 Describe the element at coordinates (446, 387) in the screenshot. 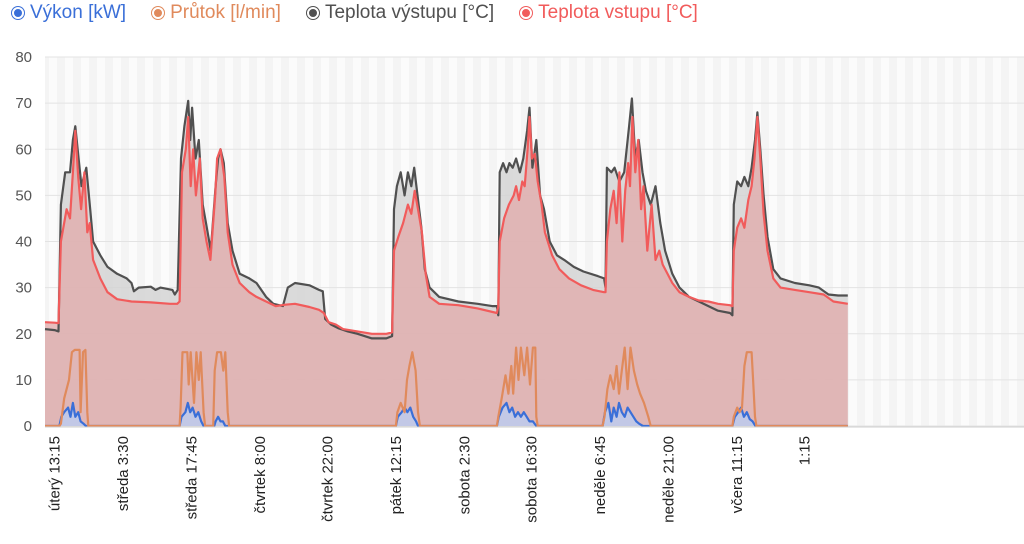

I see `series-line-prutok` at that location.